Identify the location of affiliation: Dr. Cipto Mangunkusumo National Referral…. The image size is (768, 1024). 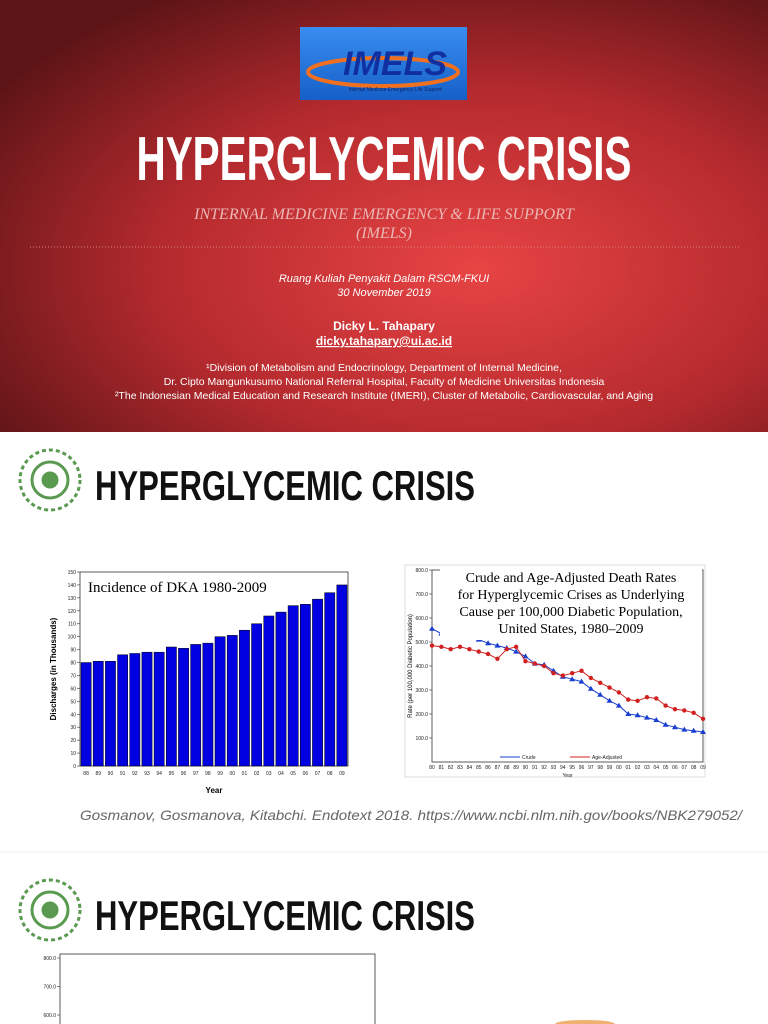
(384, 382).